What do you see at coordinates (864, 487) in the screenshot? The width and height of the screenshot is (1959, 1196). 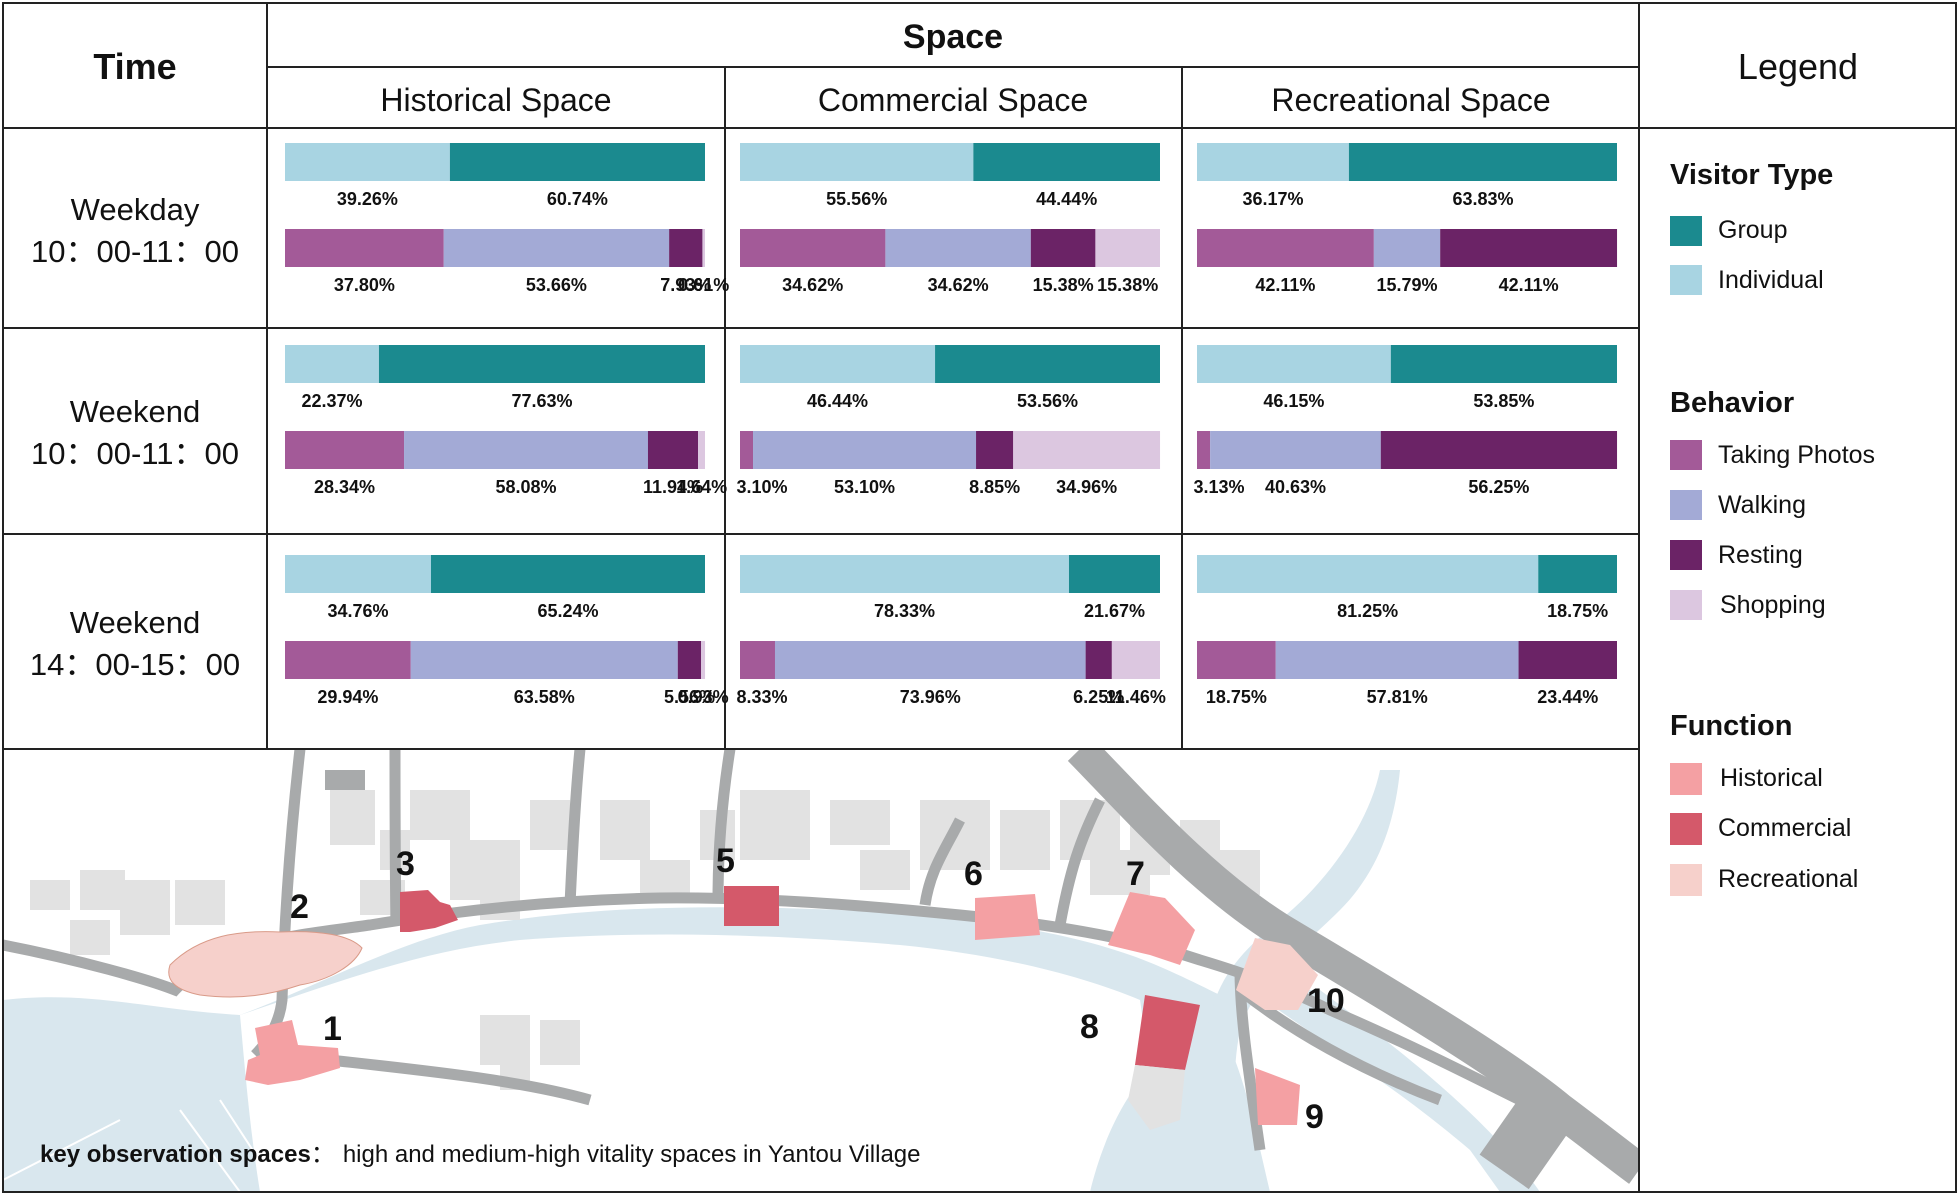 I see `data-label-behavior-walking-r2-c2: 53.10%` at bounding box center [864, 487].